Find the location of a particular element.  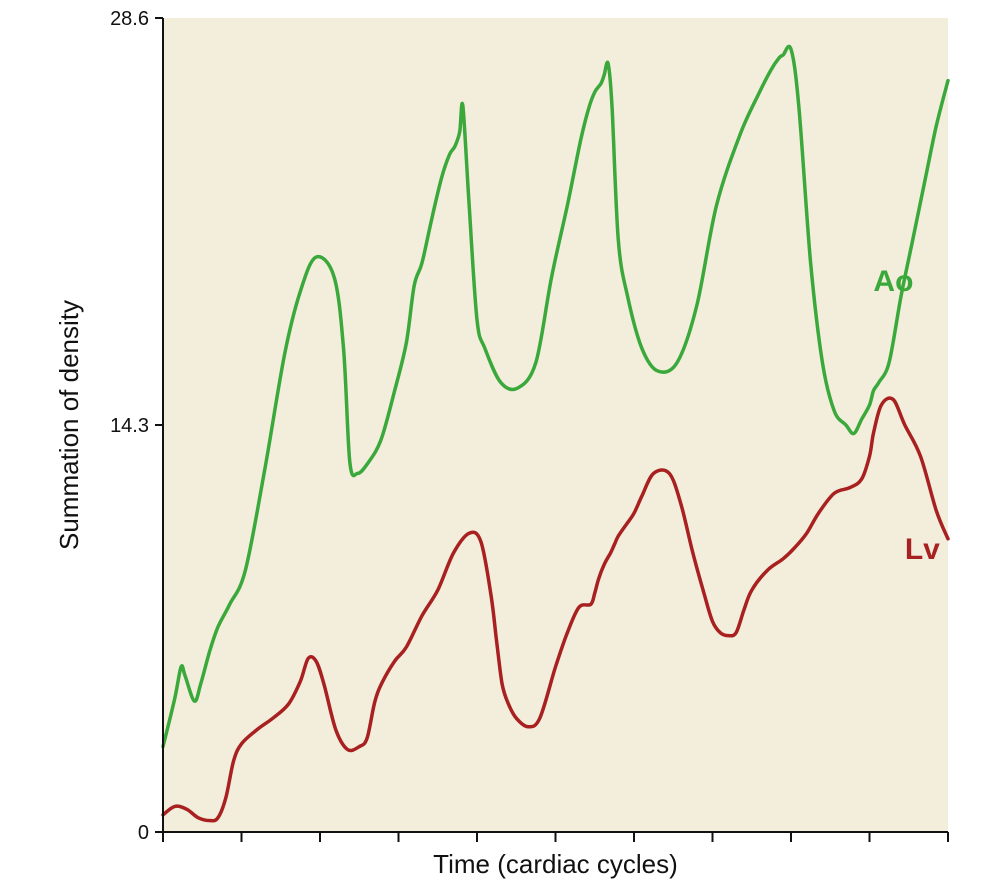

series-label-lv: Lv is located at coordinates (922, 549).